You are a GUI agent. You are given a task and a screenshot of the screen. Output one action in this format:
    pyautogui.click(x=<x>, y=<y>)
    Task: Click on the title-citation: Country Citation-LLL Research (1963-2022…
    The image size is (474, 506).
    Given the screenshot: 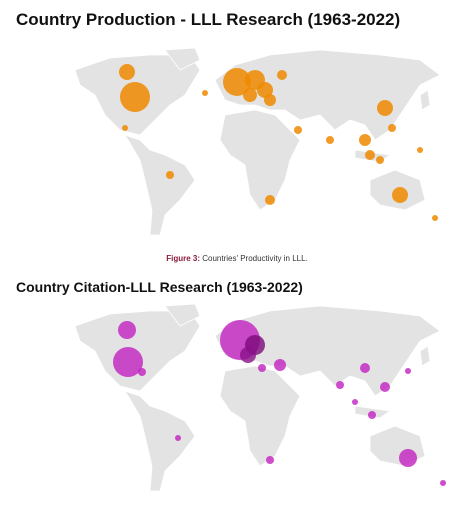 What is the action you would take?
    pyautogui.click(x=159, y=287)
    